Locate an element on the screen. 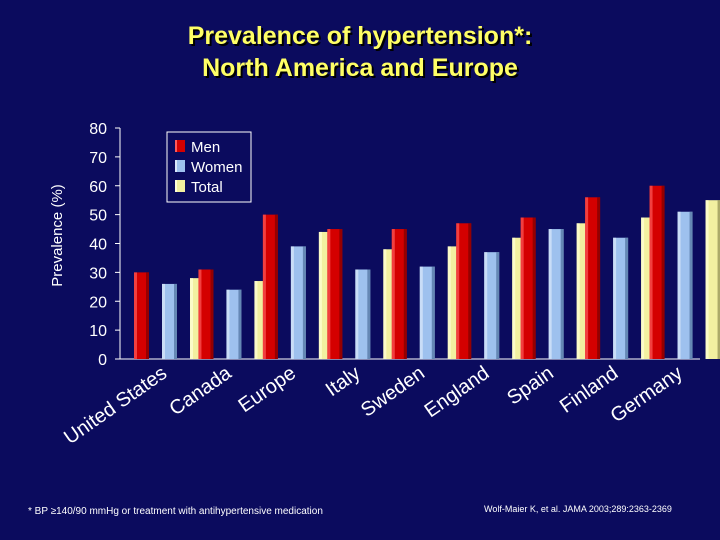 Image resolution: width=720 pixels, height=540 pixels. legend-label-total: Total is located at coordinates (207, 187).